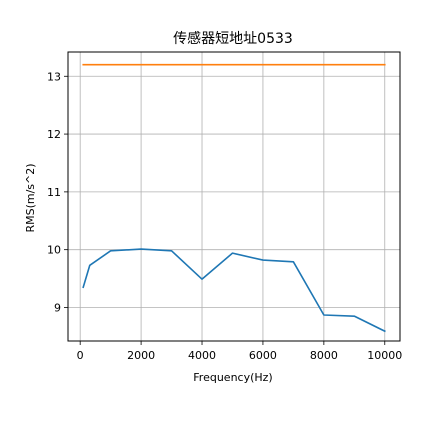 Image resolution: width=444 pixels, height=428 pixels. Describe the element at coordinates (324, 355) in the screenshot. I see `x-tick-label-8000: 8000` at that location.